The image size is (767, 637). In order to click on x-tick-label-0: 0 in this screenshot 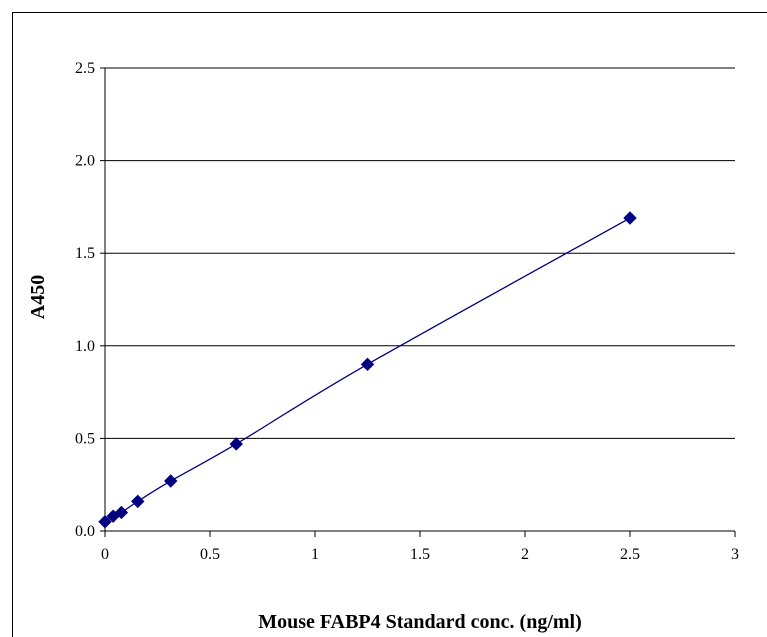, I will do `click(105, 554)`.